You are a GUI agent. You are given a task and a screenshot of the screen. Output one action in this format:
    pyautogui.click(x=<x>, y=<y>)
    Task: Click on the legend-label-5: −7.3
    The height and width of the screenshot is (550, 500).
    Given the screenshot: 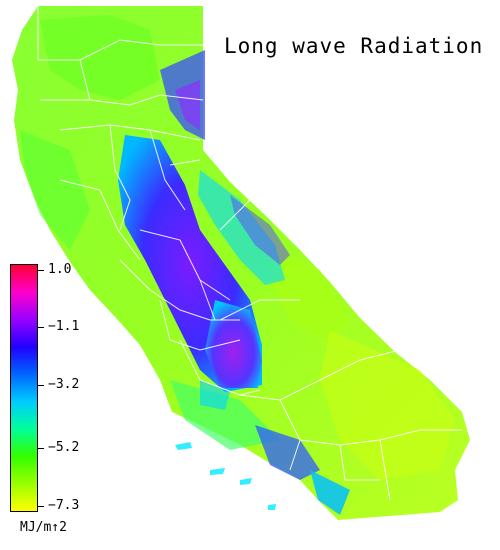 What is the action you would take?
    pyautogui.click(x=64, y=505)
    